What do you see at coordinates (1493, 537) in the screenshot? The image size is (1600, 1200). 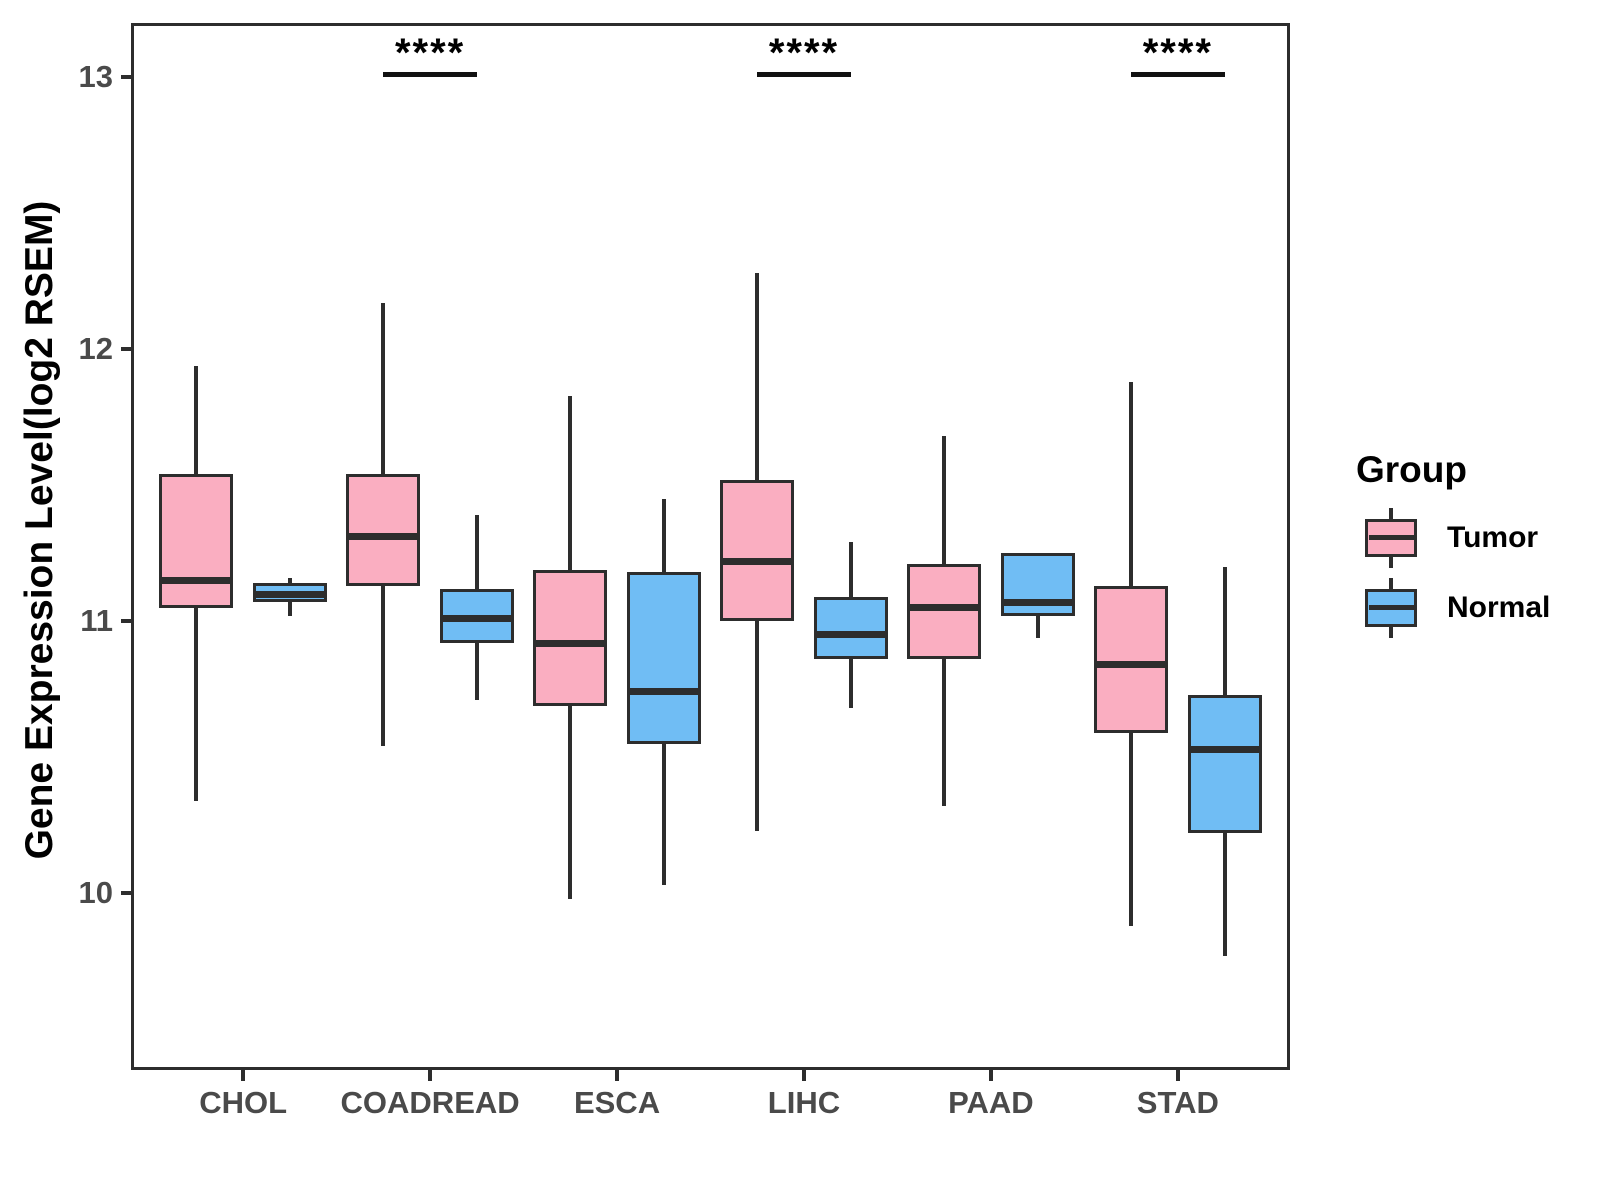 I see `legend-label-tumor: Tumor` at bounding box center [1493, 537].